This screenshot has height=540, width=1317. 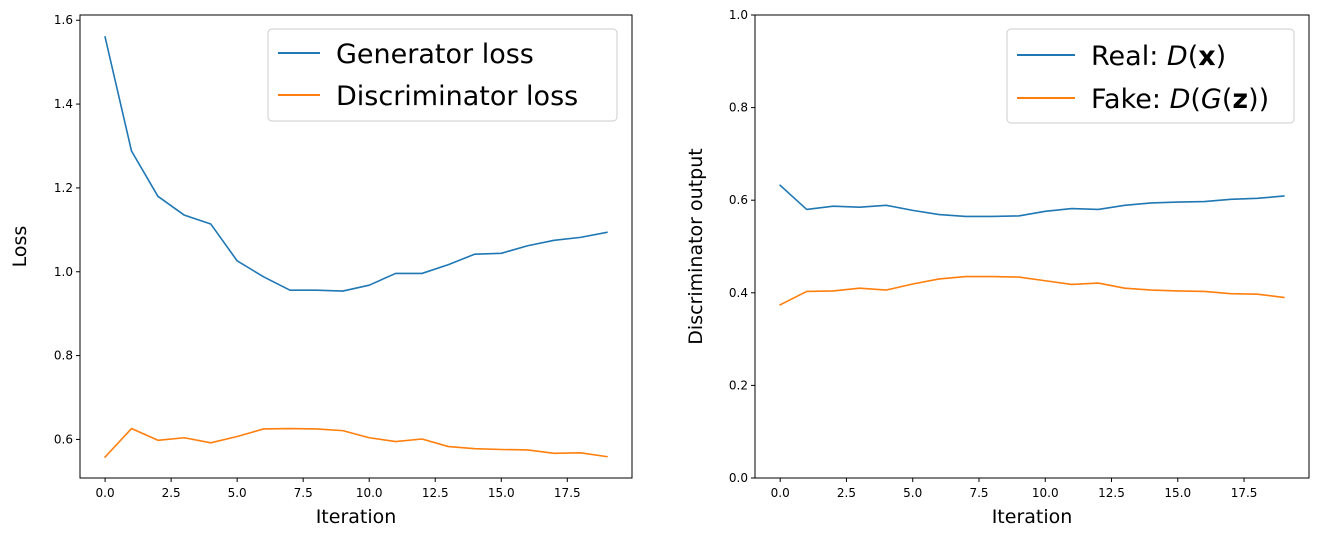 I want to click on y-tick-label: 0.4, so click(x=738, y=293).